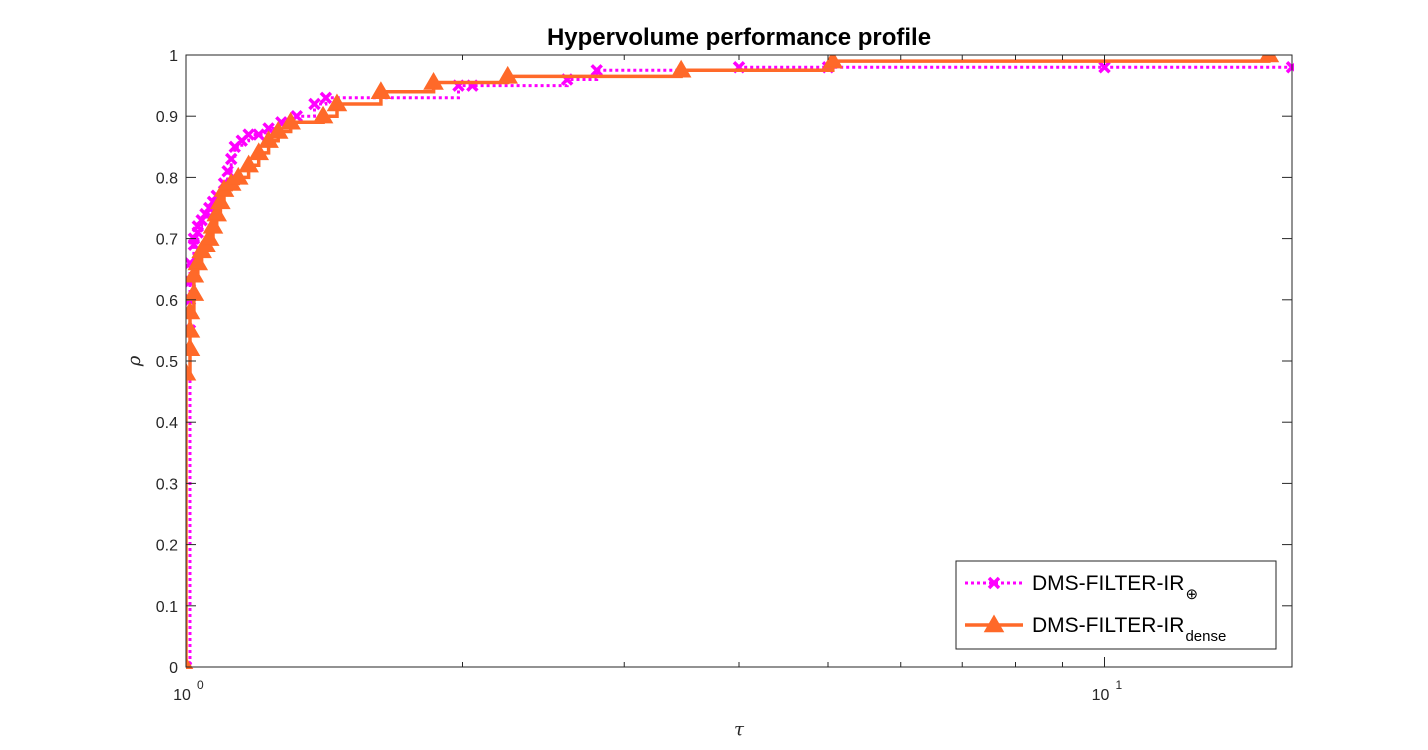  Describe the element at coordinates (167, 607) in the screenshot. I see `y-tick-label: 0.1` at that location.